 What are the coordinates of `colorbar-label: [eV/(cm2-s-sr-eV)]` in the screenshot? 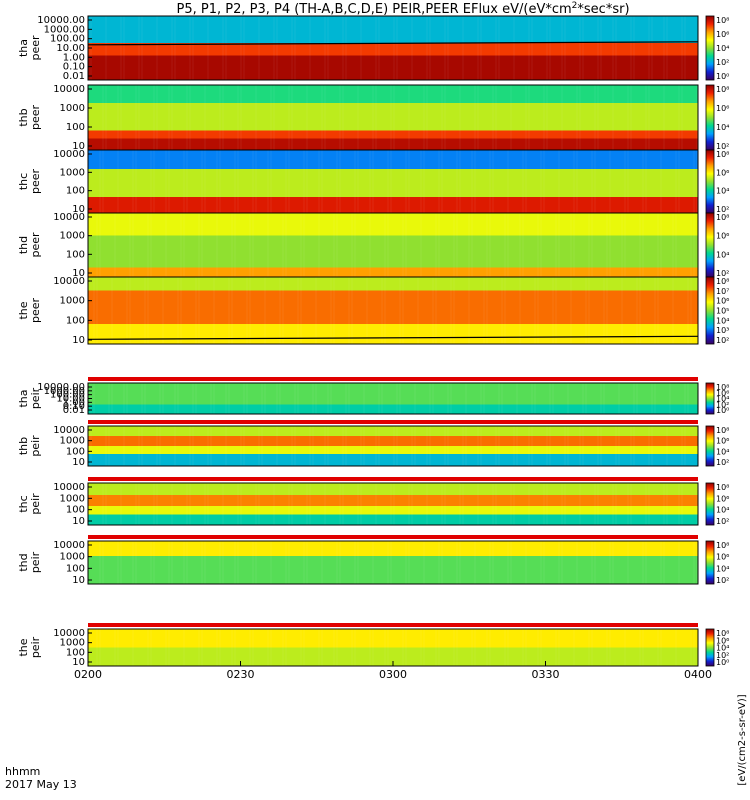 It's located at (742, 739).